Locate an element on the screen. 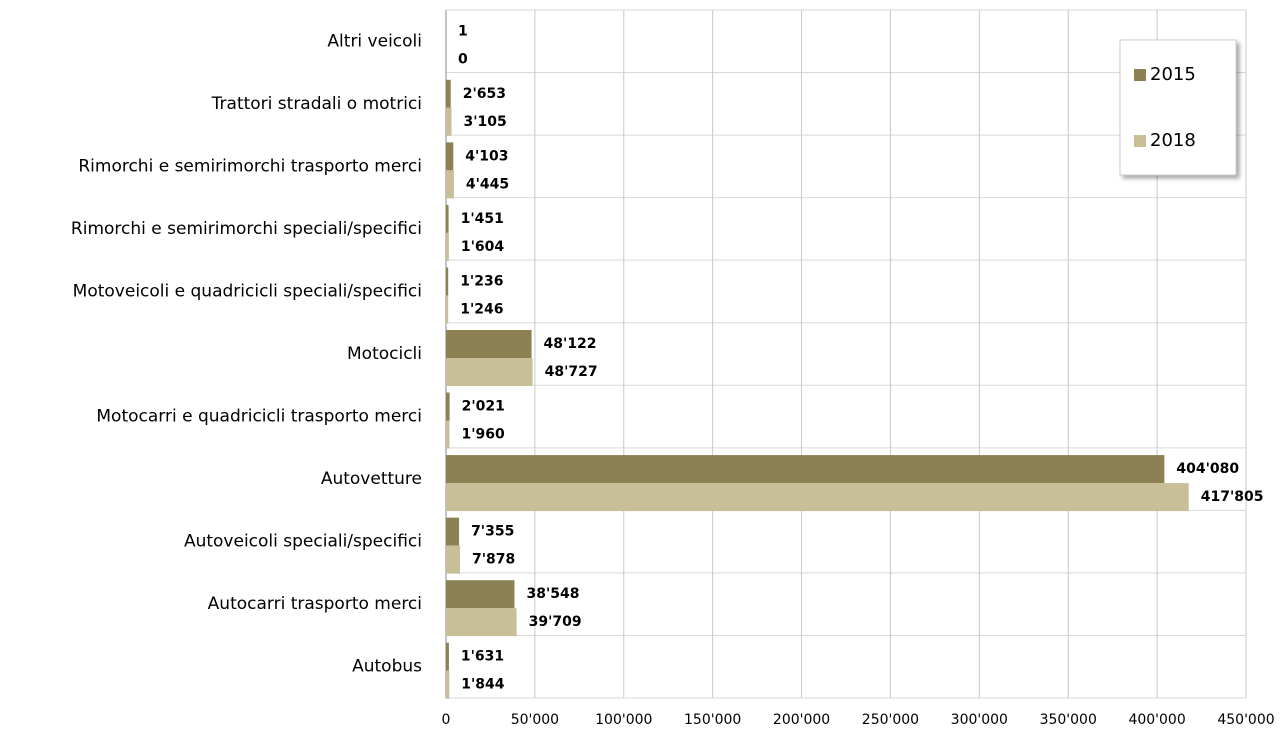 This screenshot has height=738, width=1283. data-label: 1'604 is located at coordinates (483, 247).